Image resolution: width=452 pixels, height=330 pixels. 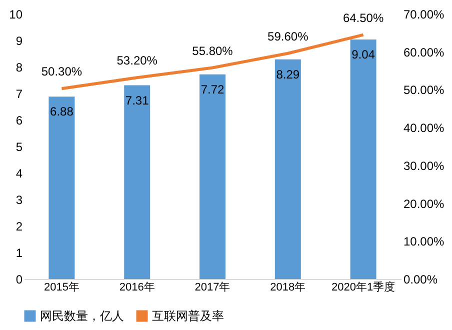 I want to click on data-label: 7.31, so click(x=137, y=100).